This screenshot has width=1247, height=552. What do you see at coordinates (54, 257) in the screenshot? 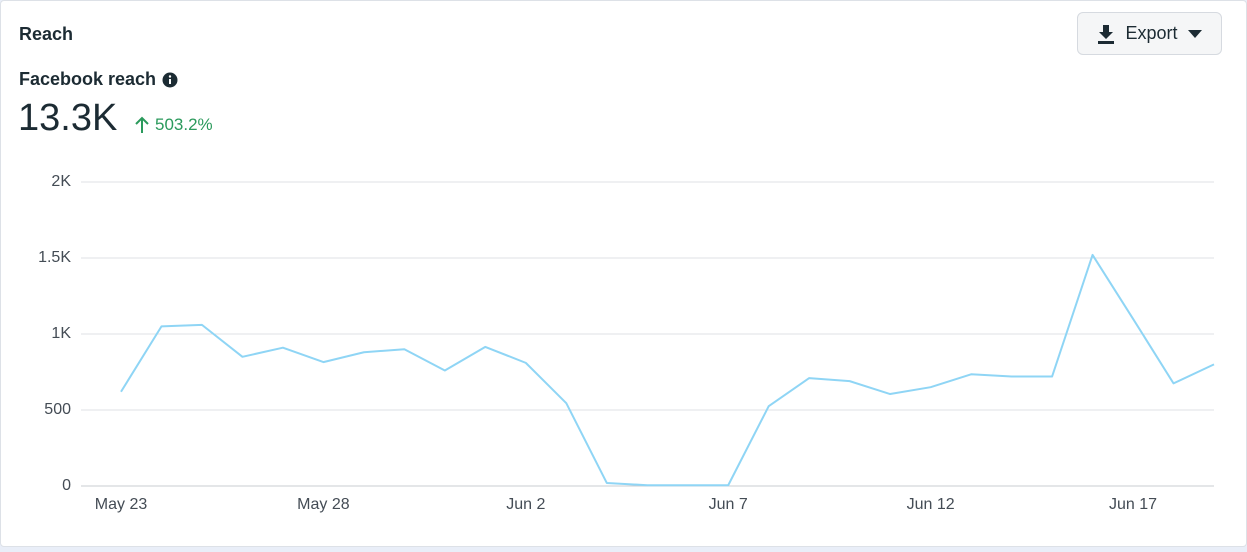
I see `y-tick-label: 1.5K` at bounding box center [54, 257].